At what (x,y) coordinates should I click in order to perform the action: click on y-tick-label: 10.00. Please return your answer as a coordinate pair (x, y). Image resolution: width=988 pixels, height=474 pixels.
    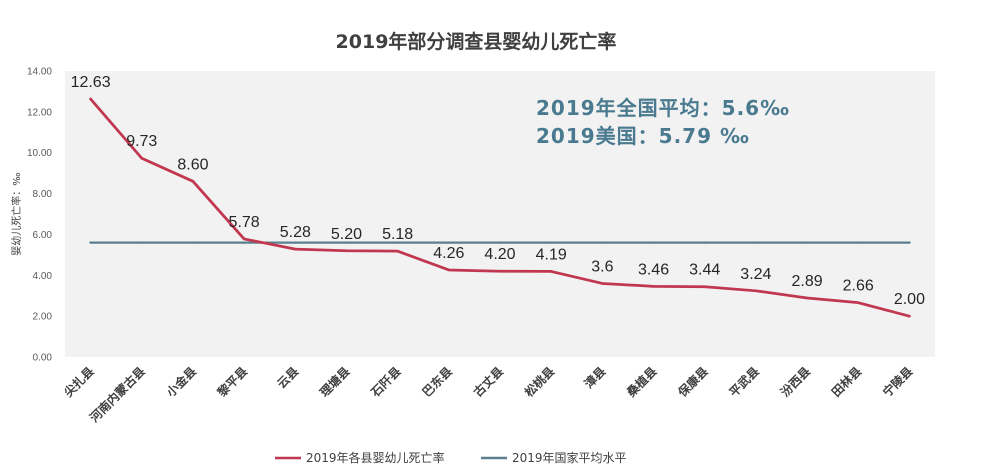
    Looking at the image, I should click on (39, 153).